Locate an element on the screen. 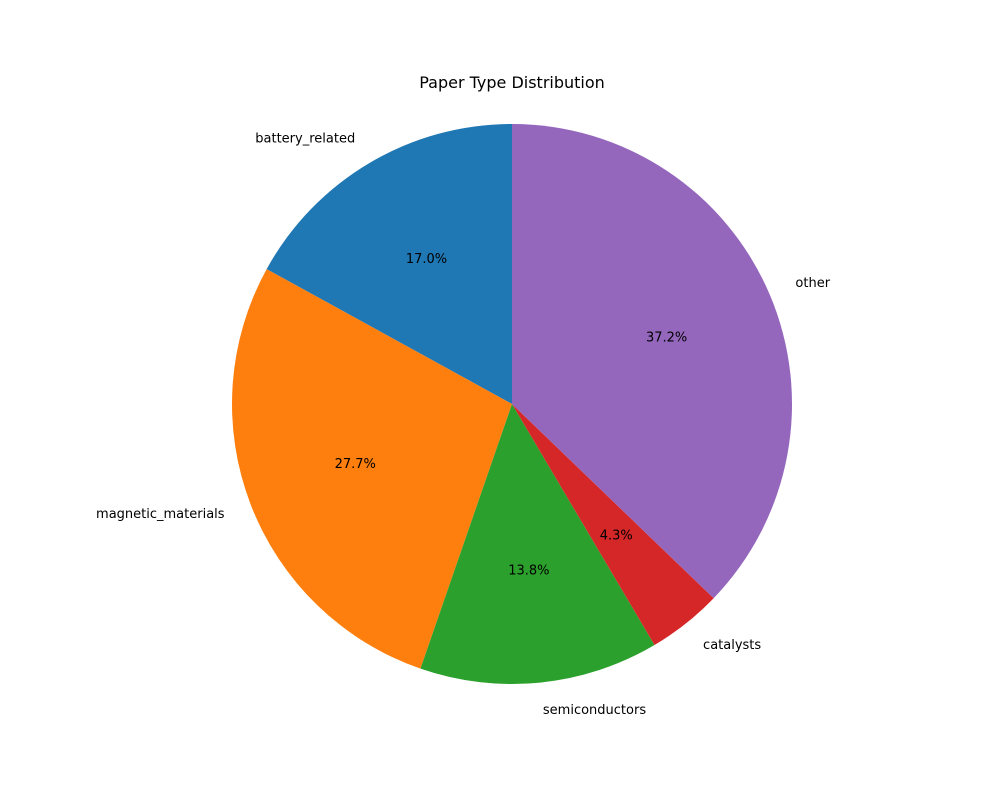  pie-percent-label: 27.7% is located at coordinates (355, 464).